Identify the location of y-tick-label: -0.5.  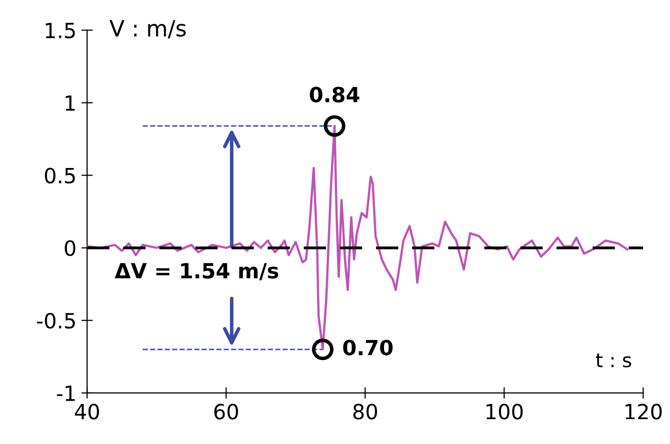
(56, 320).